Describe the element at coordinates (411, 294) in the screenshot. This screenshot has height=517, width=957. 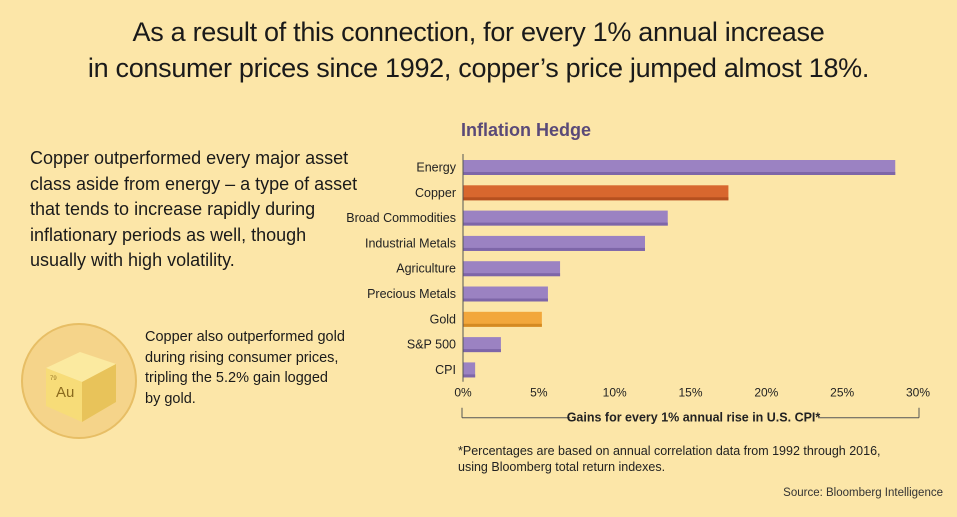
I see `category-label-precious-metals: Precious Metals` at that location.